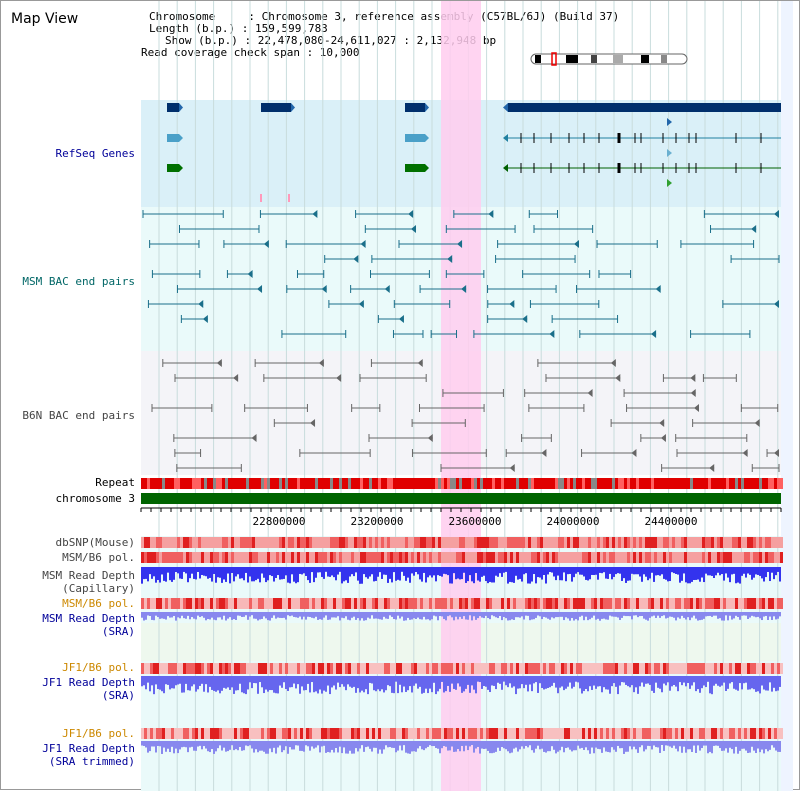  Describe the element at coordinates (95, 153) in the screenshot. I see `label-refseq: RefSeq Genes` at that location.